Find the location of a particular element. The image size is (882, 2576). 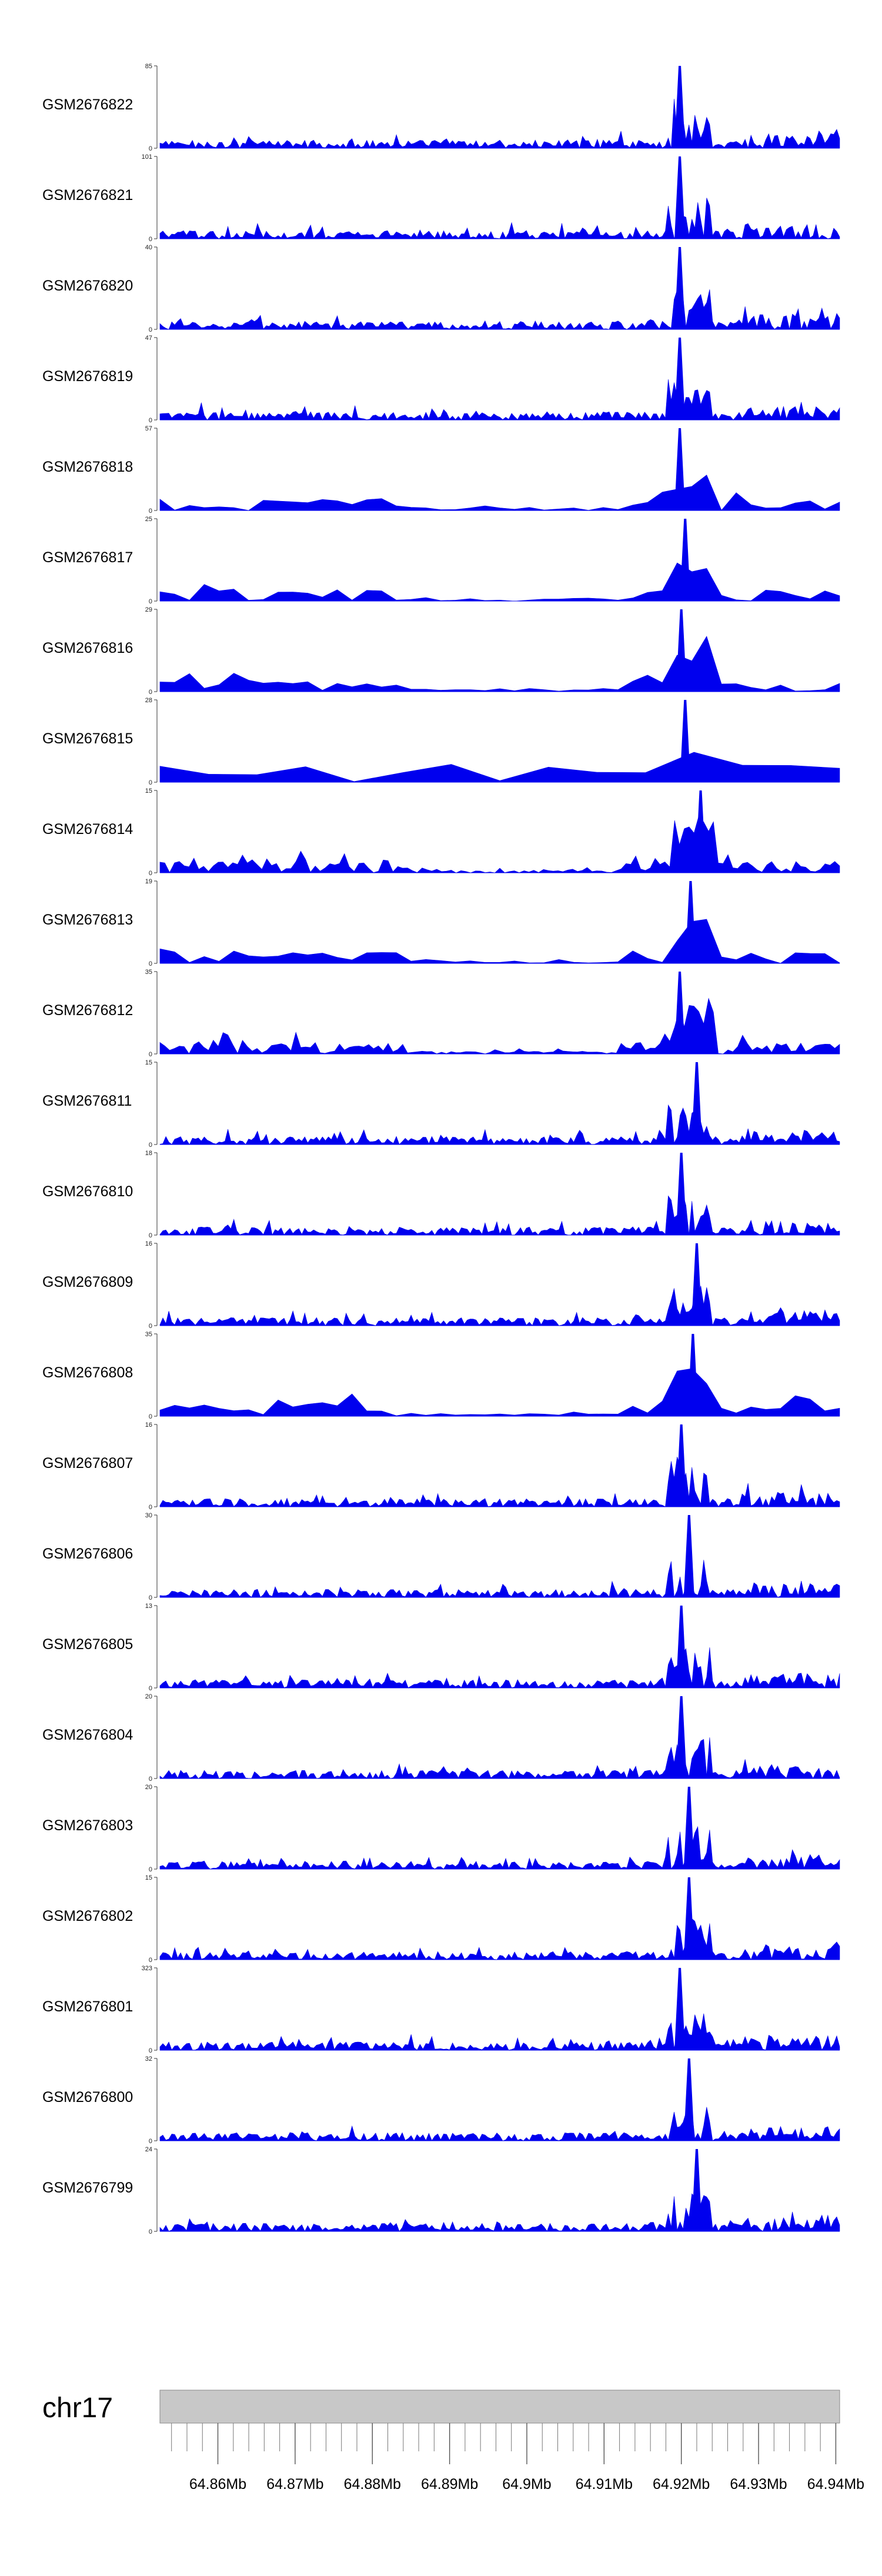

y-max-label: 30 is located at coordinates (148, 1515).